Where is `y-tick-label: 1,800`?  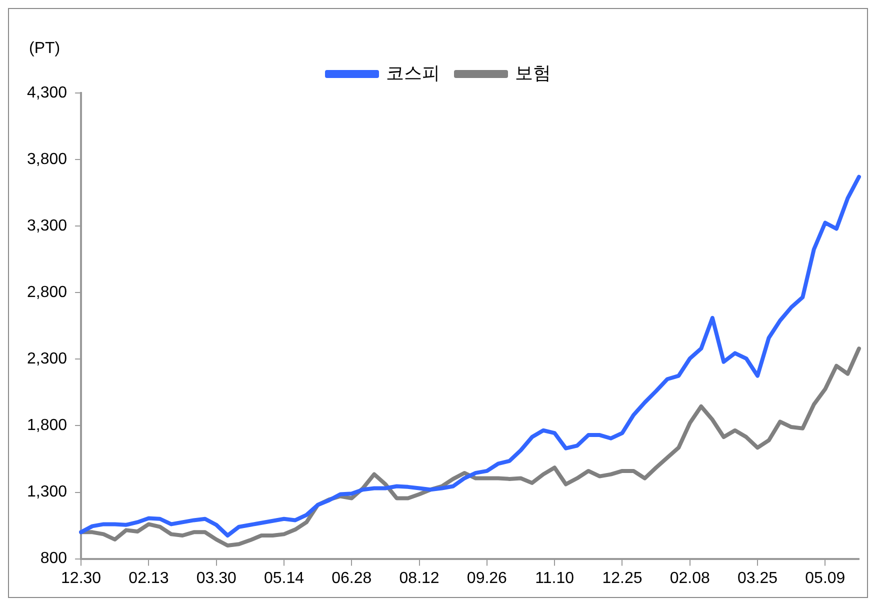
y-tick-label: 1,800 is located at coordinates (47, 425).